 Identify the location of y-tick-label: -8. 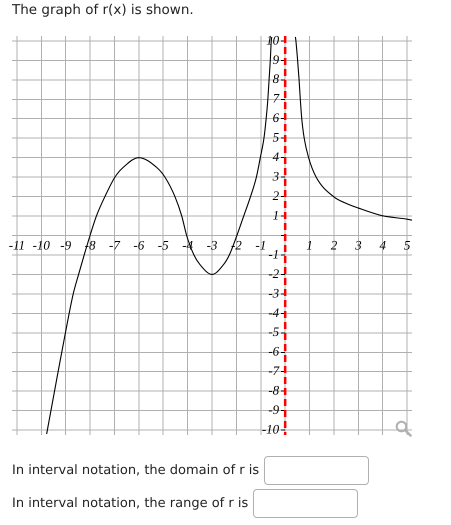
(274, 390).